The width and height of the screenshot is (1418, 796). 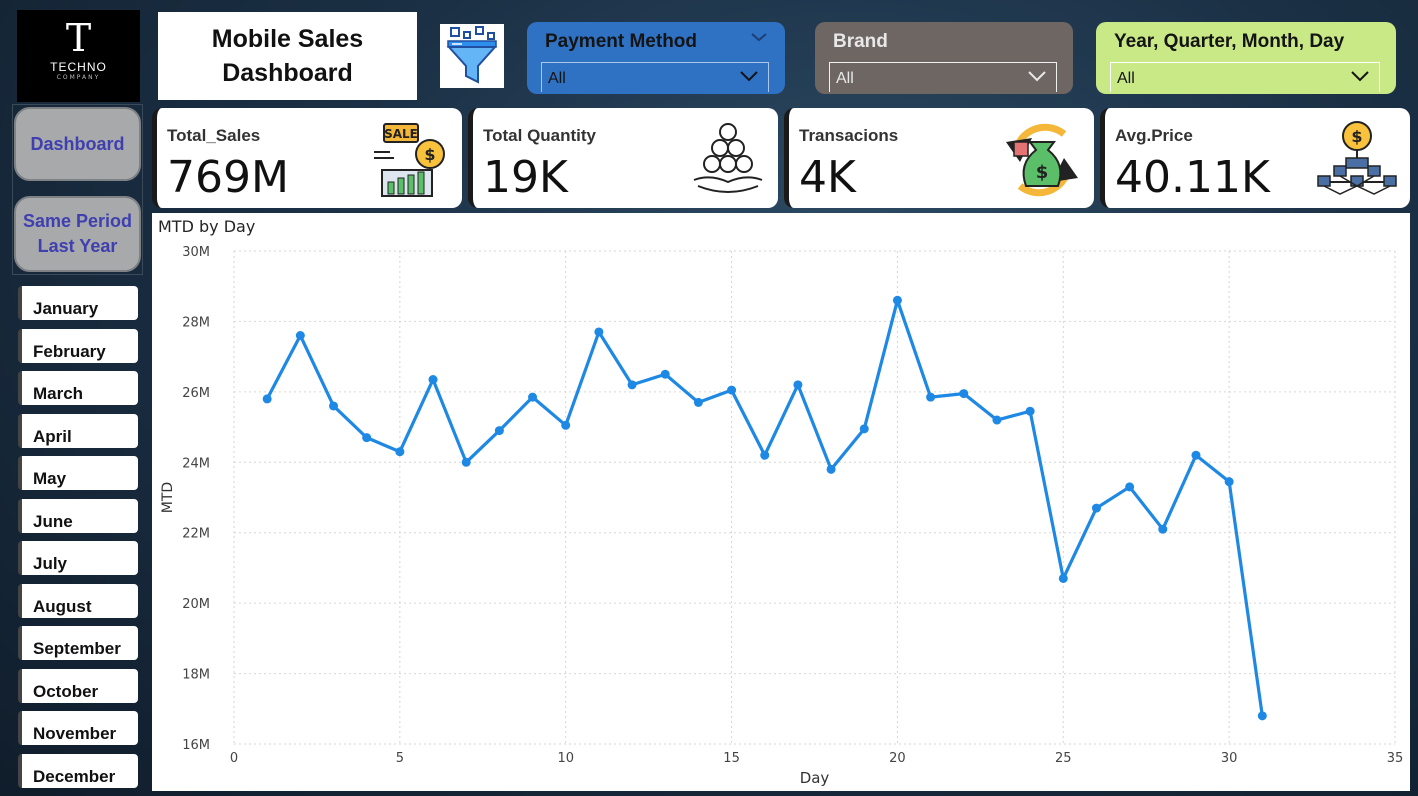 What do you see at coordinates (1255, 158) in the screenshot?
I see `kpi-card-avg-price: Avg.Price 40.11K $` at bounding box center [1255, 158].